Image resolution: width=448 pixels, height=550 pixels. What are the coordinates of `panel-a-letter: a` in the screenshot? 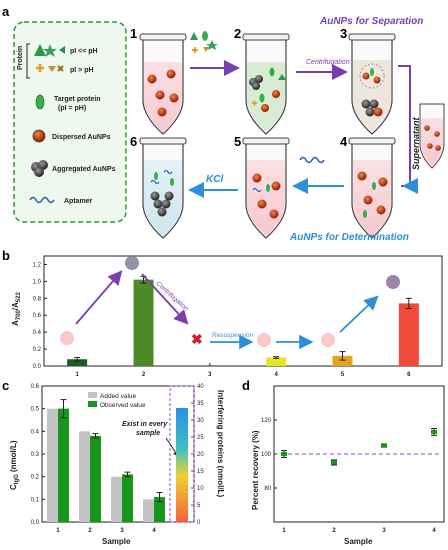 It's located at (6, 11).